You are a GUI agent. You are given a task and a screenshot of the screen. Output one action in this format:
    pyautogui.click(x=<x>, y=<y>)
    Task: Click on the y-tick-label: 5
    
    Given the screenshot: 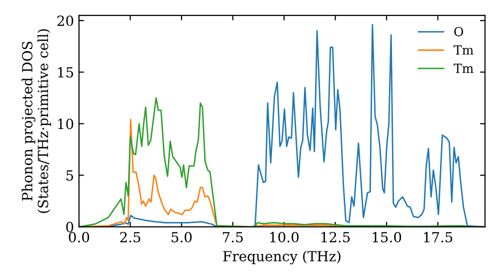 What is the action you would take?
    pyautogui.click(x=70, y=175)
    